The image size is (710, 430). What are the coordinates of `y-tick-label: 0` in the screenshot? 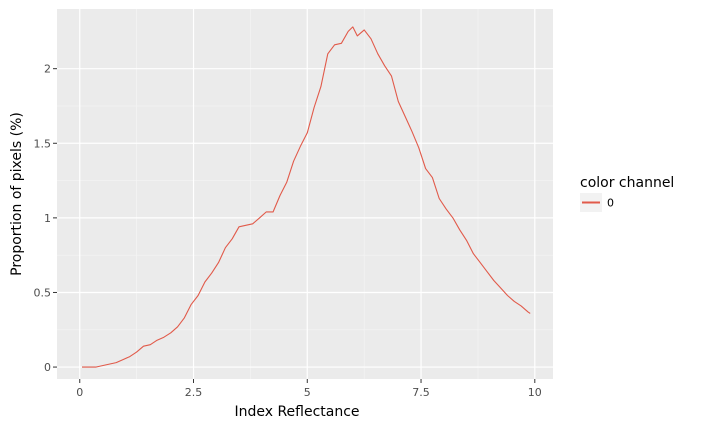 It's located at (47, 367).